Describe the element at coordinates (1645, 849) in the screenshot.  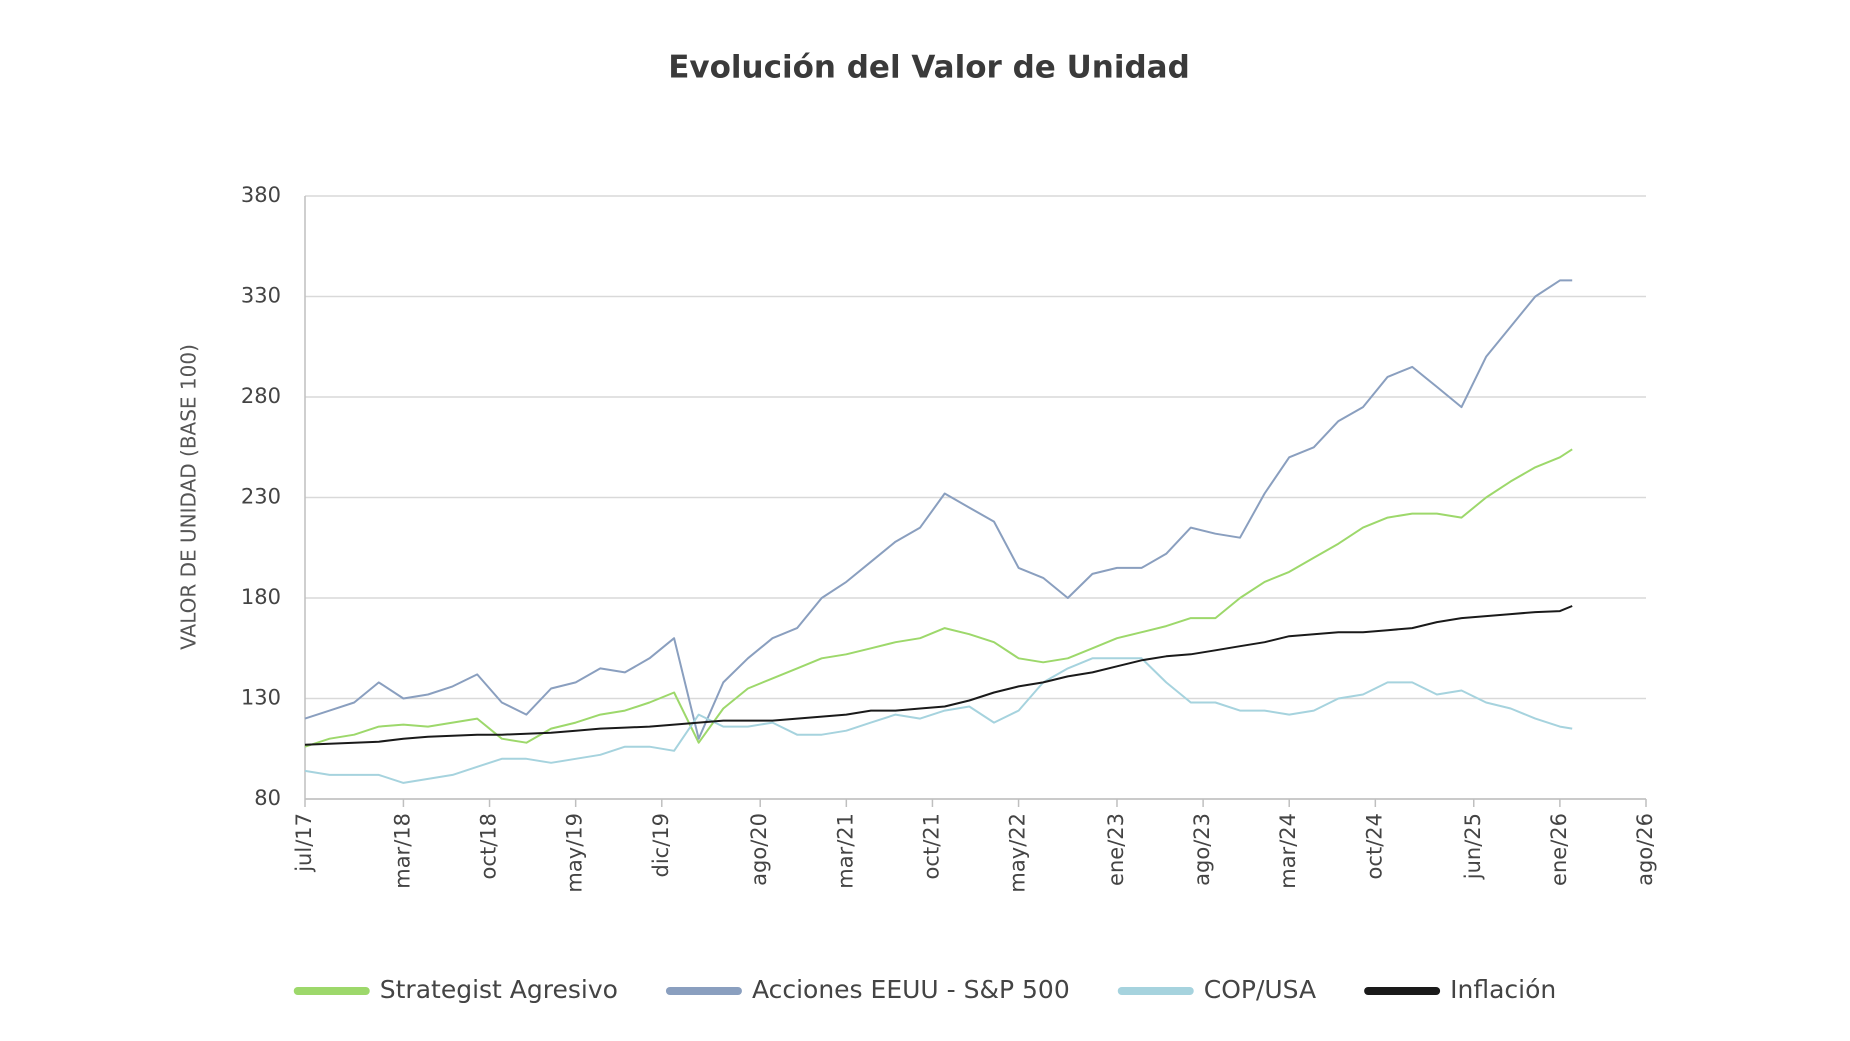
I see `x-tick-label: ago/26` at that location.